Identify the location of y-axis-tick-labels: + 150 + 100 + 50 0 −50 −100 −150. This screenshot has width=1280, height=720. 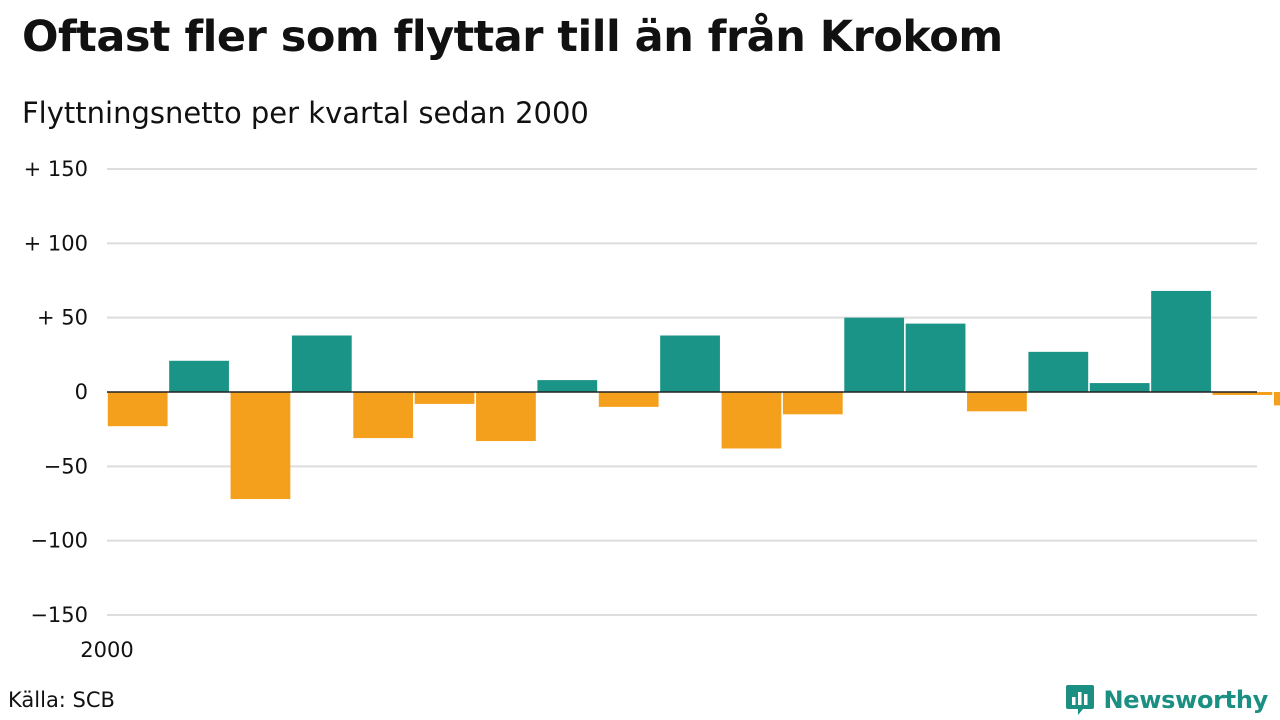
(56, 392).